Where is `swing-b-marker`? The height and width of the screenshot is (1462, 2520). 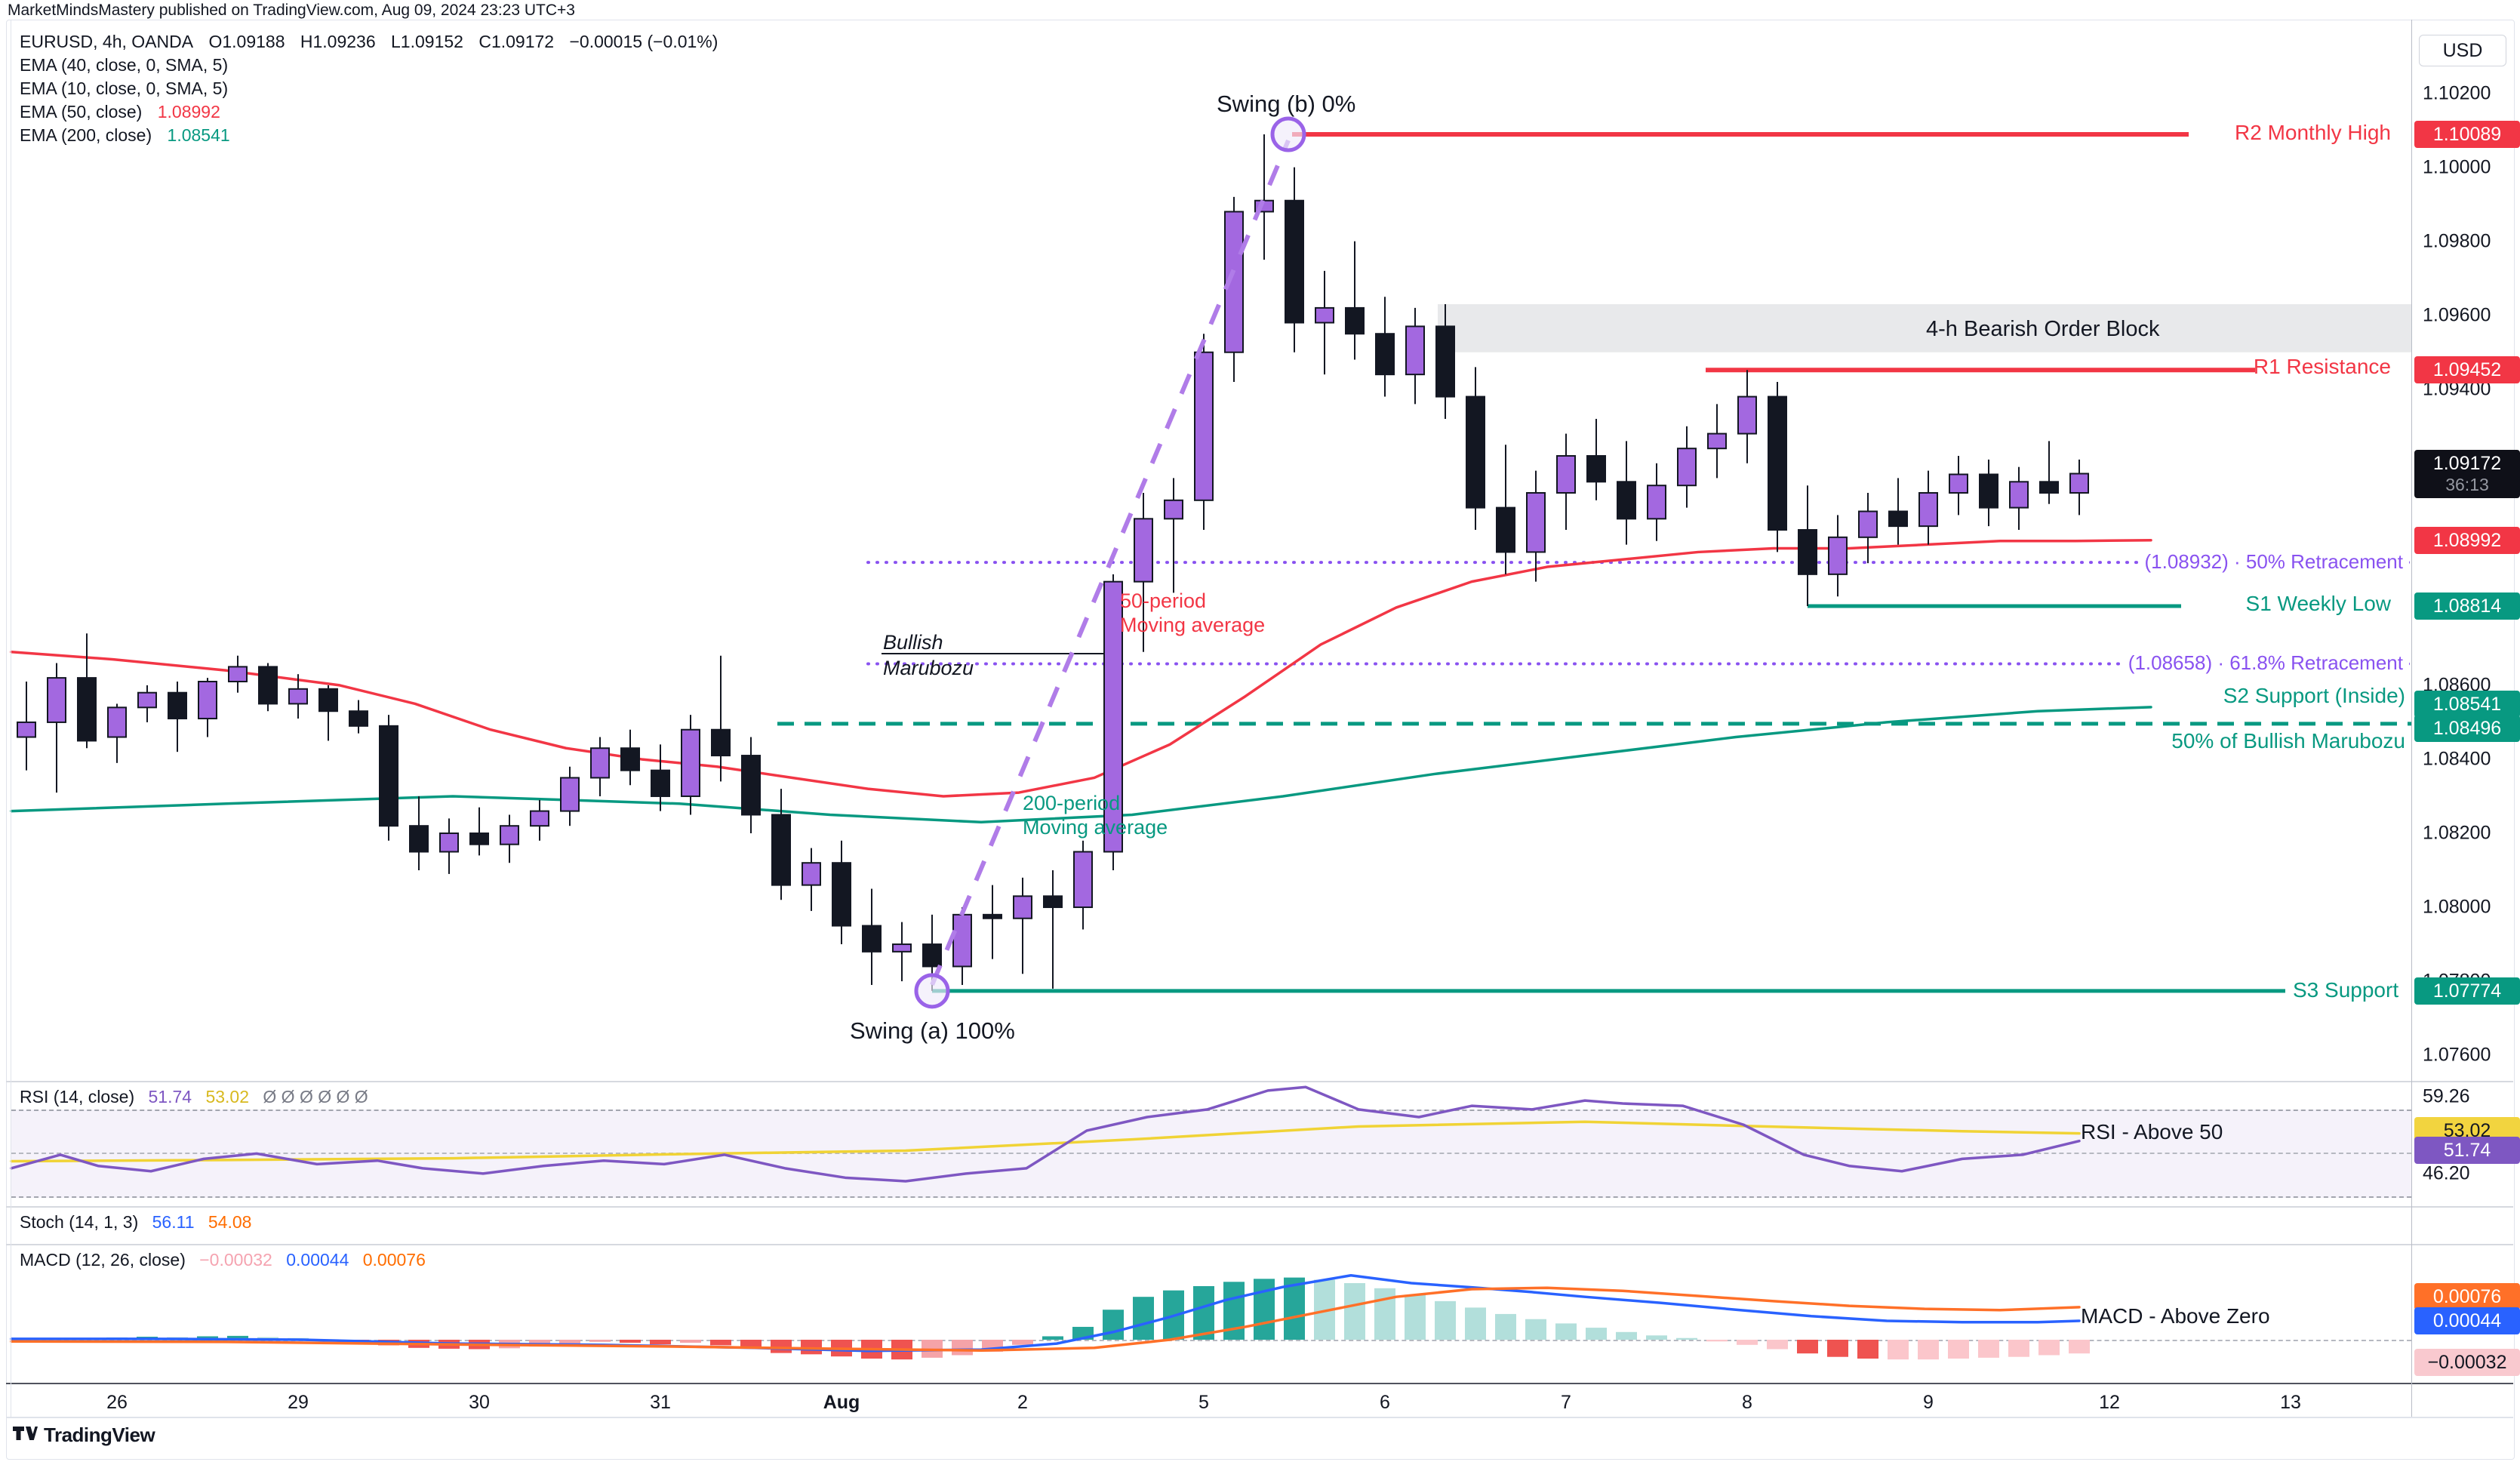
swing-b-marker is located at coordinates (1288, 134).